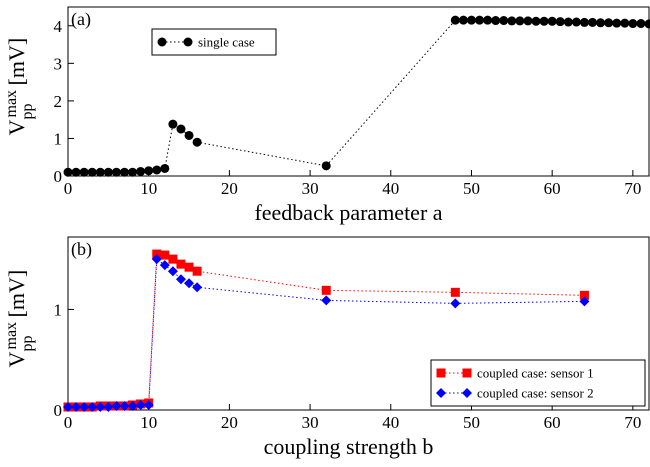 This screenshot has height=467, width=650. What do you see at coordinates (552, 422) in the screenshot?
I see `x-tick-label: 60` at bounding box center [552, 422].